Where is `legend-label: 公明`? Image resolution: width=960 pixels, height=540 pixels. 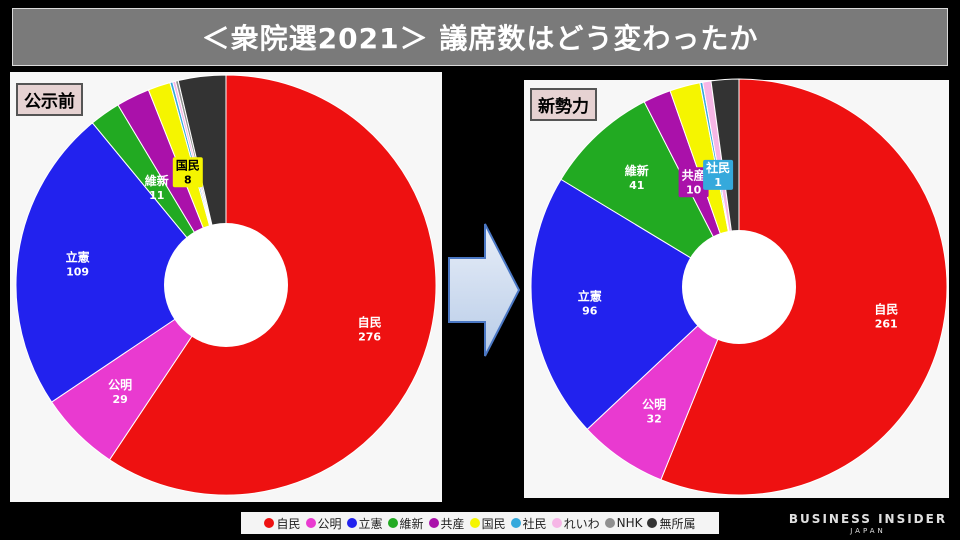 legend-label: 公明 is located at coordinates (329, 523).